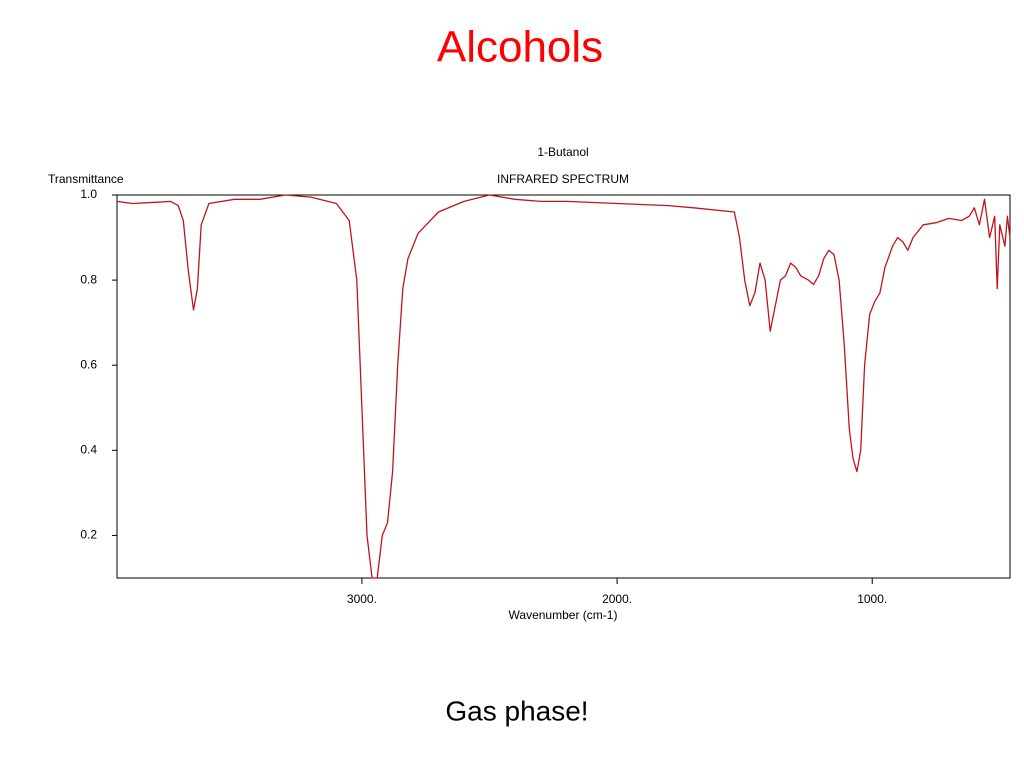  What do you see at coordinates (617, 599) in the screenshot?
I see `x-tick-label: 2000.` at bounding box center [617, 599].